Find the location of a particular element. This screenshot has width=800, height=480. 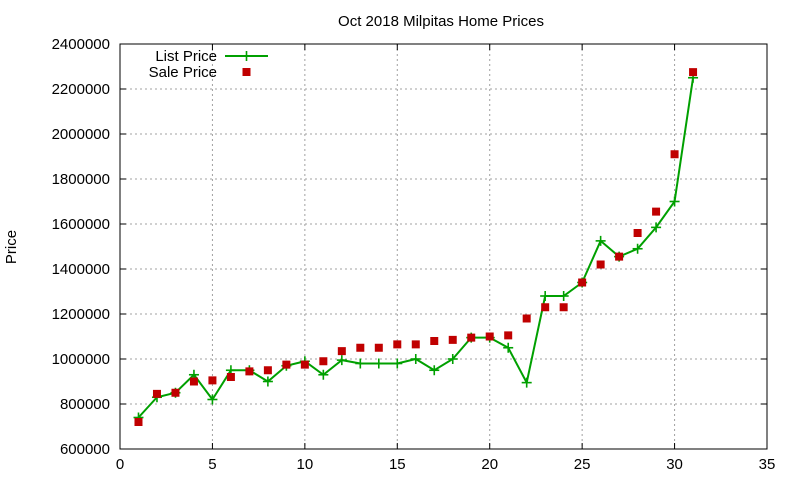

y-tick-label: 1200000 is located at coordinates (81, 314).